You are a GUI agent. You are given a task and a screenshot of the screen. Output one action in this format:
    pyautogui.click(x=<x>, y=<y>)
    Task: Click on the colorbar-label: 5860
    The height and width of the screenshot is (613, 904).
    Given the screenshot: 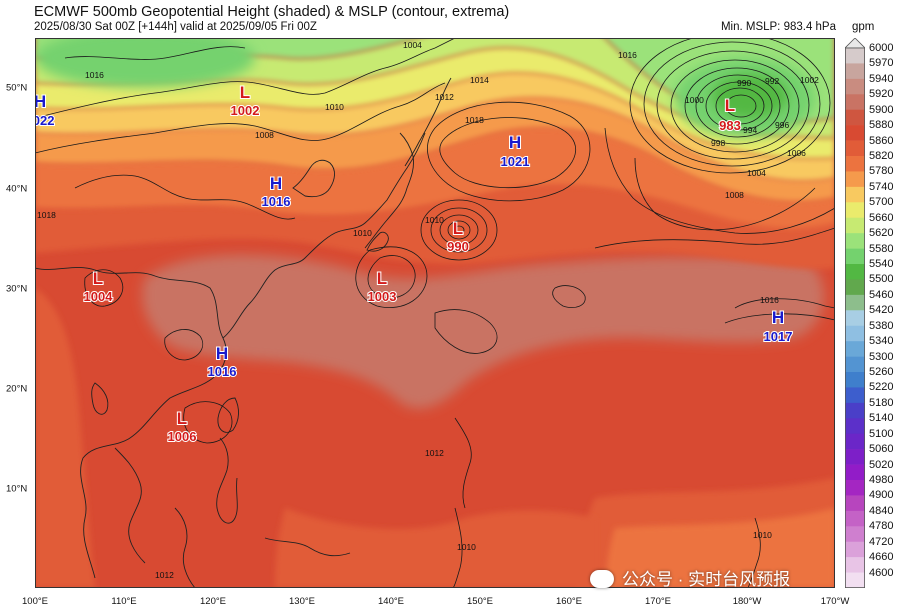 What is the action you would take?
    pyautogui.click(x=881, y=140)
    